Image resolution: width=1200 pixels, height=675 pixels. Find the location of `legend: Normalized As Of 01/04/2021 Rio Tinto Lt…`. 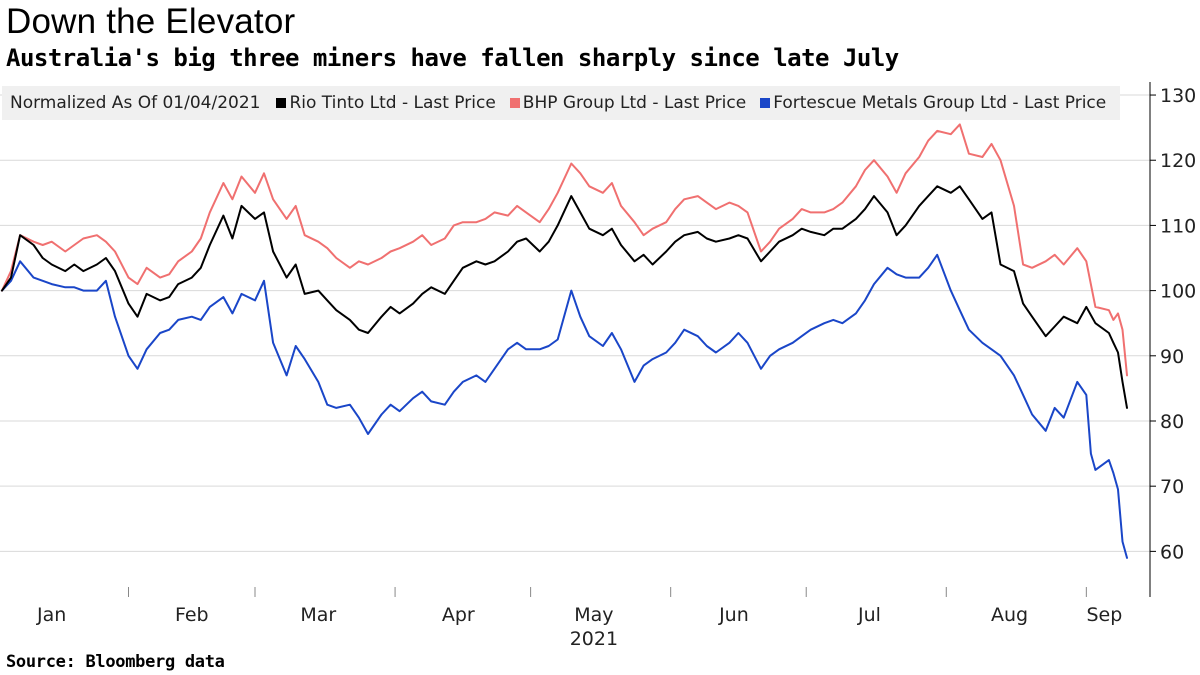

legend: Normalized As Of 01/04/2021 Rio Tinto Lt… is located at coordinates (561, 103).